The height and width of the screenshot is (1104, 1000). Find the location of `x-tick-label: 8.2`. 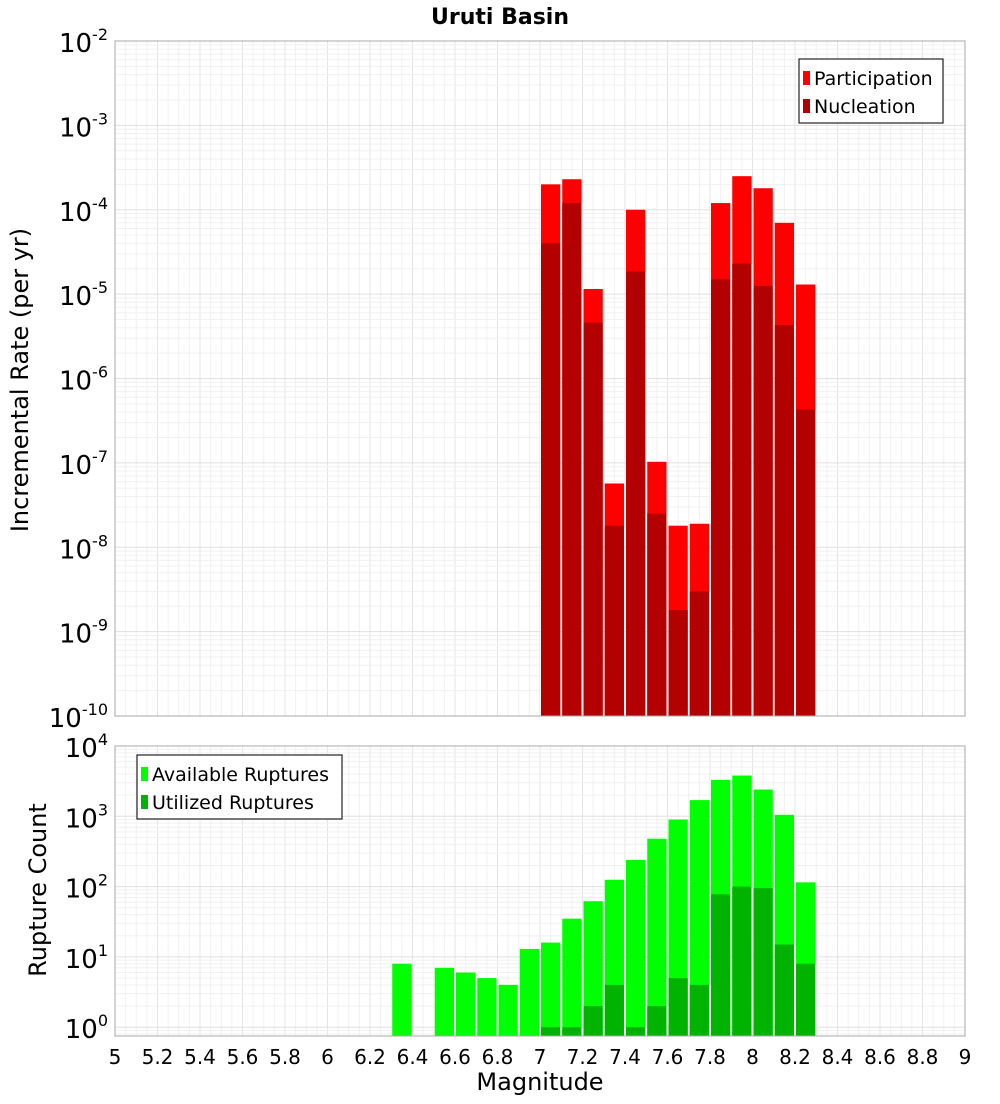

x-tick-label: 8.2 is located at coordinates (795, 1057).